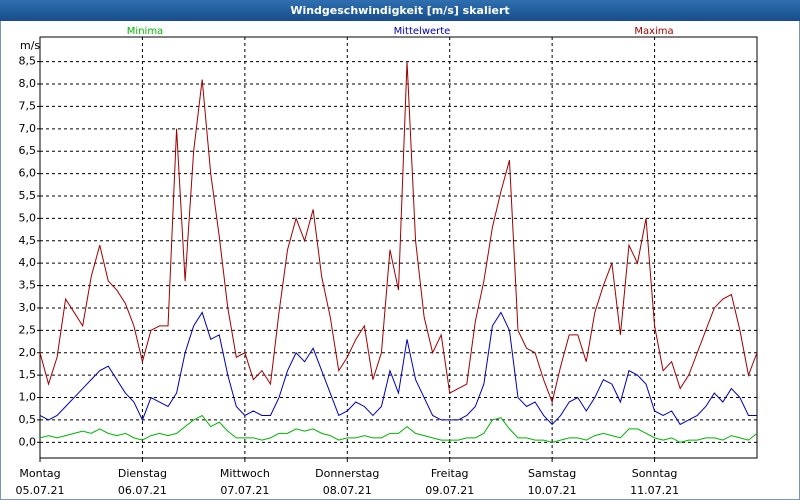 The height and width of the screenshot is (500, 800). What do you see at coordinates (30, 45) in the screenshot?
I see `y-unit: m/s` at bounding box center [30, 45].